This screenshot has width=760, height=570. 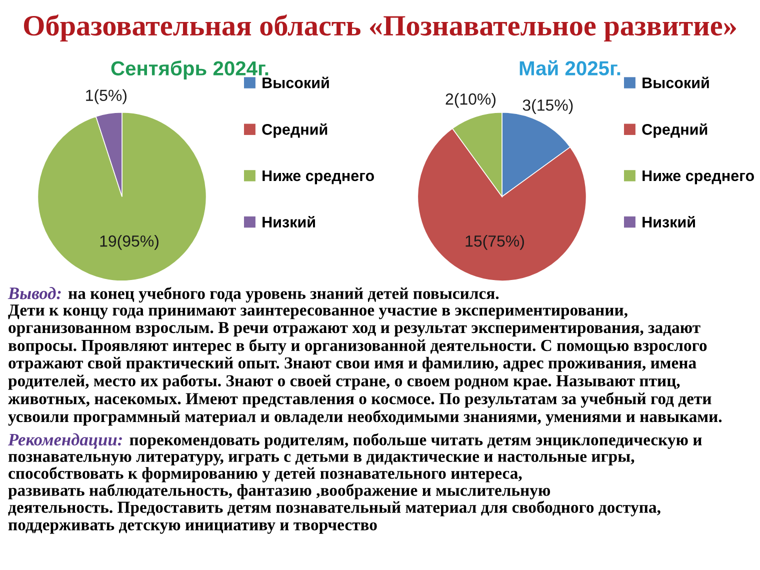 I want to click on data-label: 2(10%), so click(x=471, y=100).